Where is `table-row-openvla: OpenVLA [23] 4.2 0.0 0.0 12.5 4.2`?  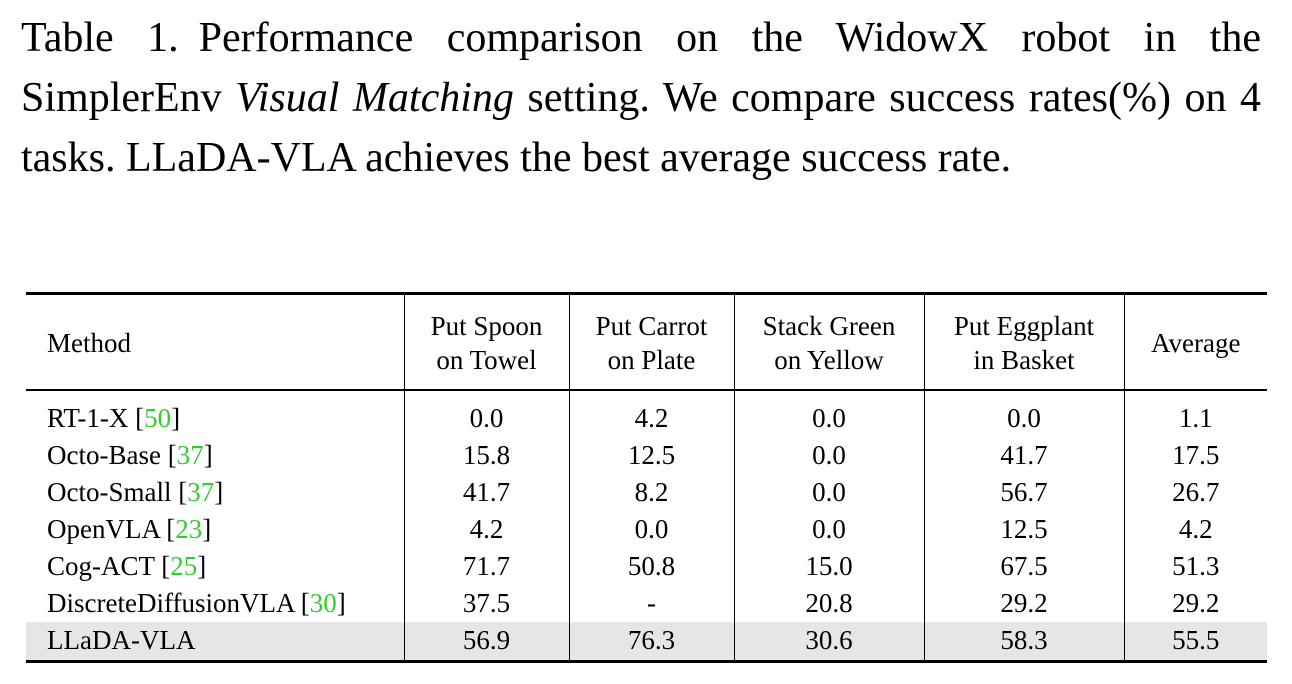 table-row-openvla: OpenVLA [23] 4.2 0.0 0.0 12.5 4.2 is located at coordinates (646, 529).